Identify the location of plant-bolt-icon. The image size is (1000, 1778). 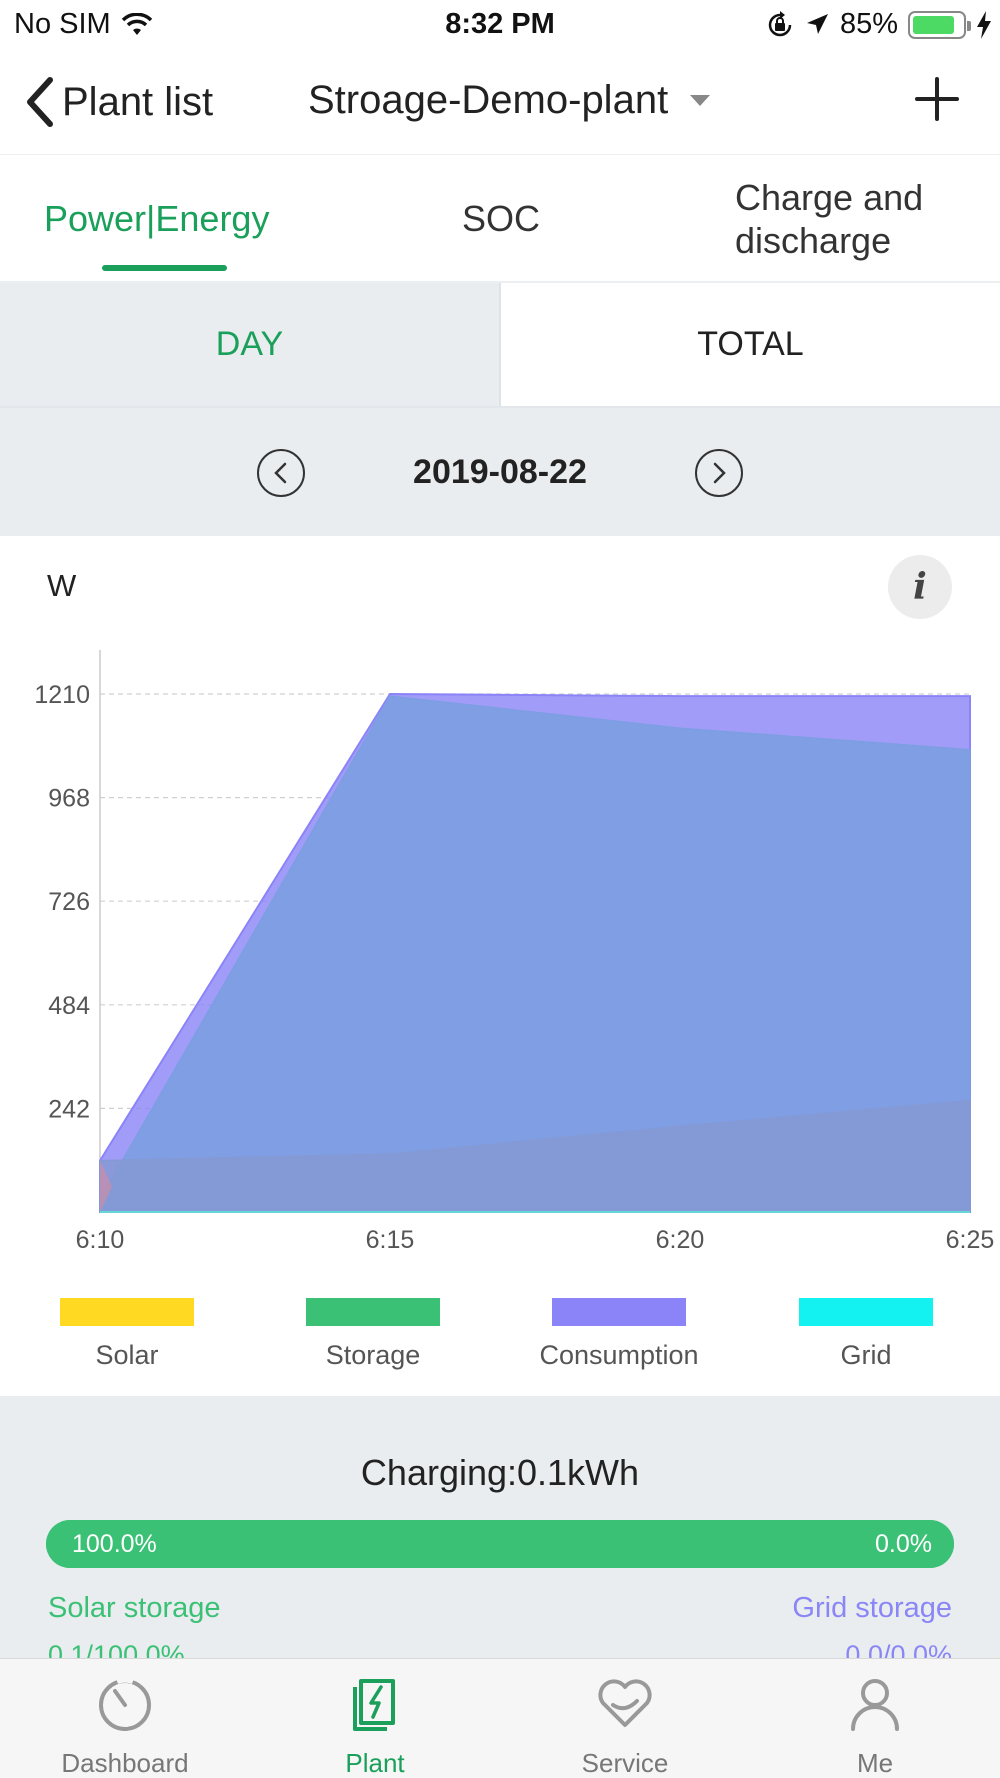
(374, 1705).